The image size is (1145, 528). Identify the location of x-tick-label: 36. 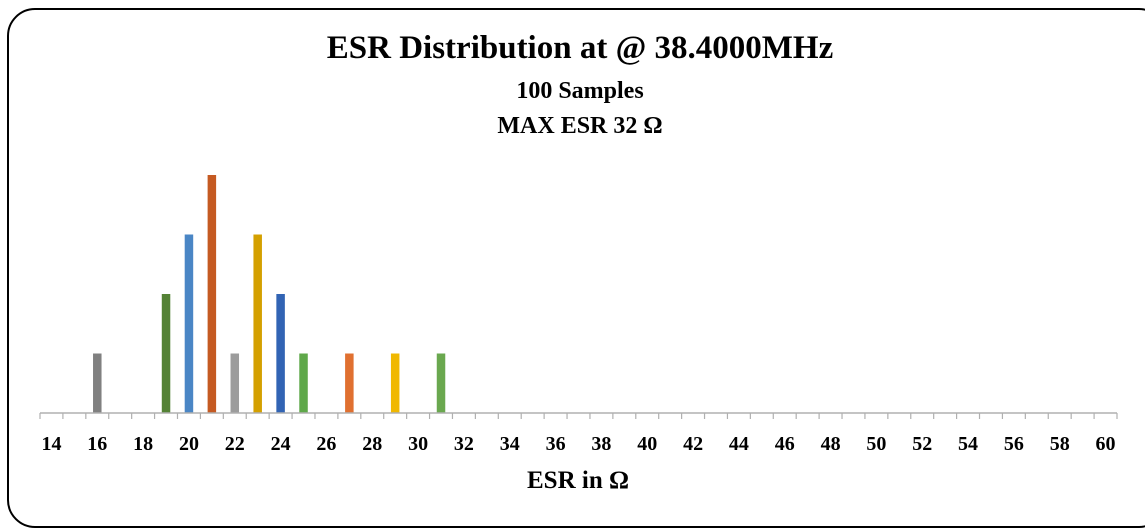
(556, 444).